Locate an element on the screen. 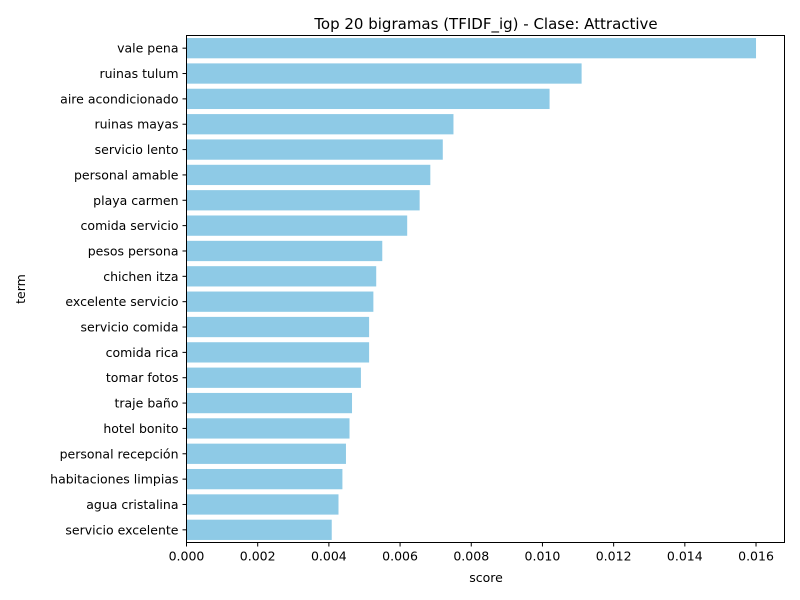  y-axis-title: term is located at coordinates (20, 289).